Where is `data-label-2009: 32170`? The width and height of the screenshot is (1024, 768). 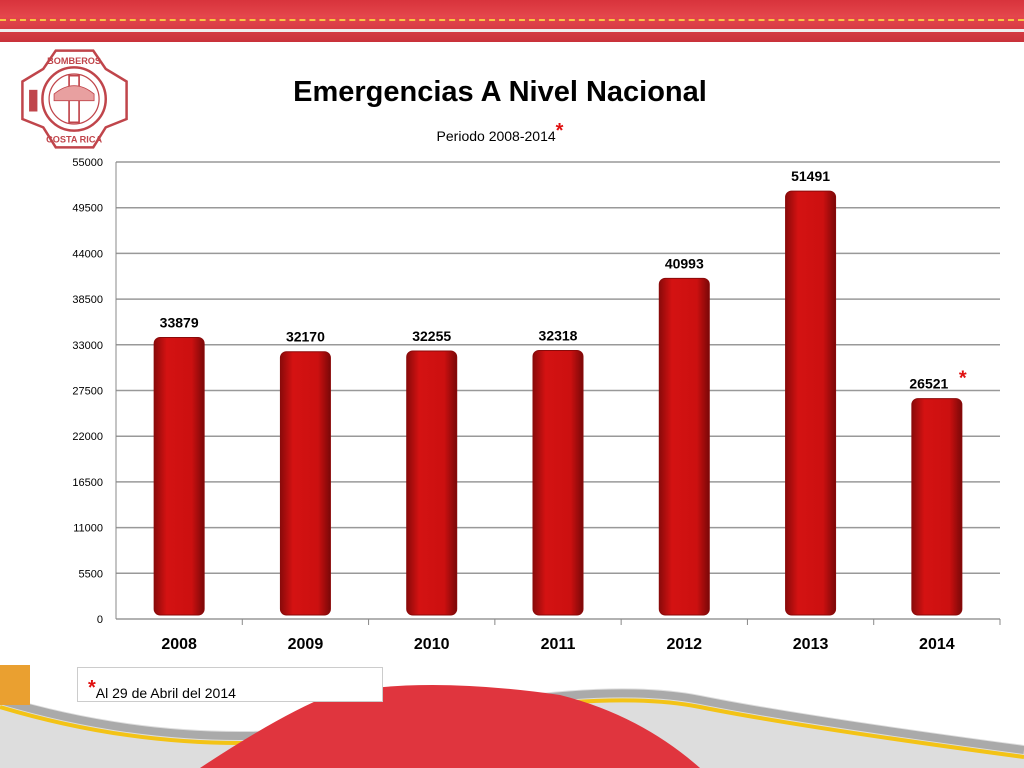
data-label-2009: 32170 is located at coordinates (305, 337).